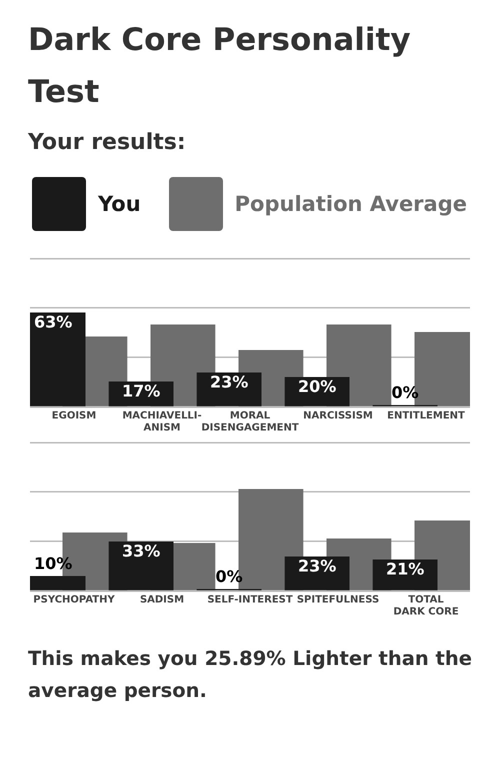  Describe the element at coordinates (162, 600) in the screenshot. I see `x-tick-label: SADISM` at that location.